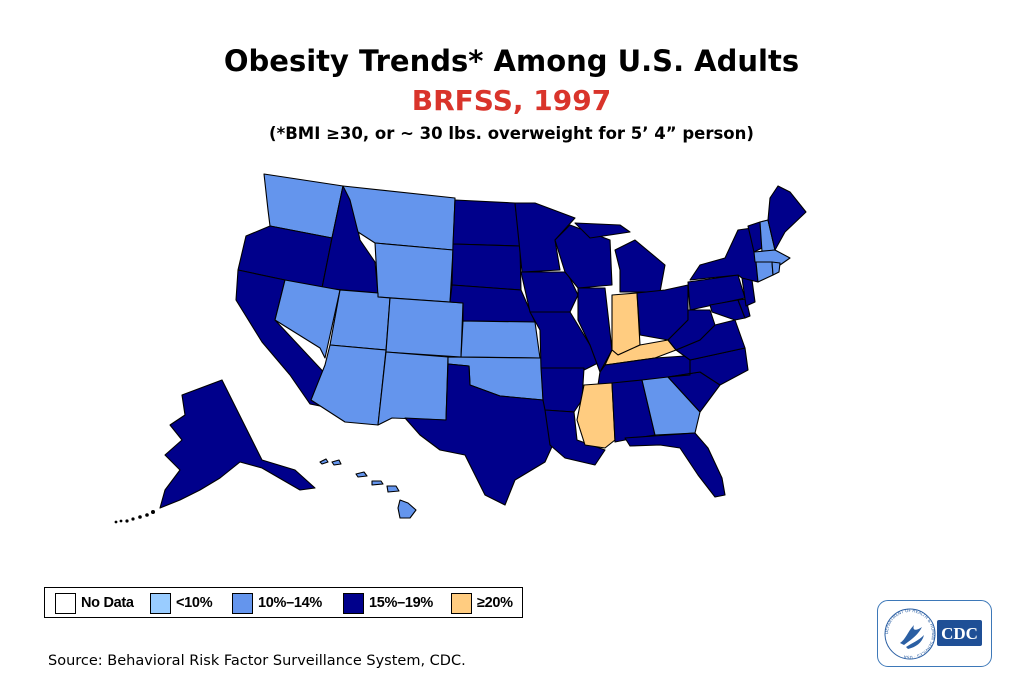 The image size is (1023, 682). What do you see at coordinates (486, 267) in the screenshot?
I see `state-SD` at bounding box center [486, 267].